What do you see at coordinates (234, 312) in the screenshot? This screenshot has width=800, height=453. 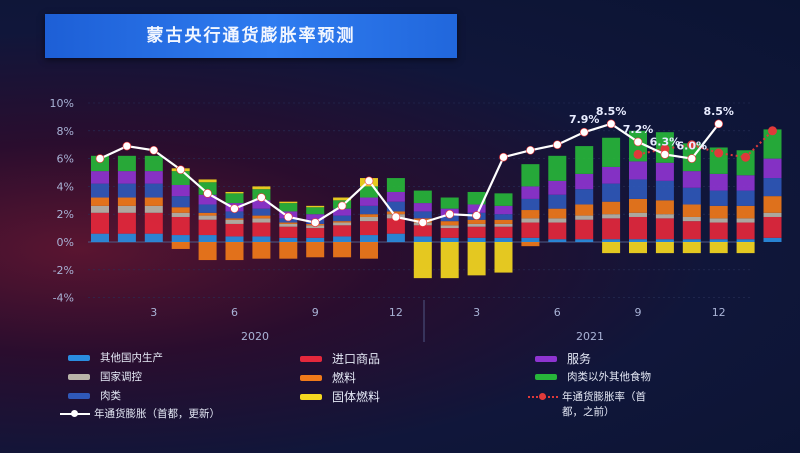 I see `x-tick-label: 6` at bounding box center [234, 312].